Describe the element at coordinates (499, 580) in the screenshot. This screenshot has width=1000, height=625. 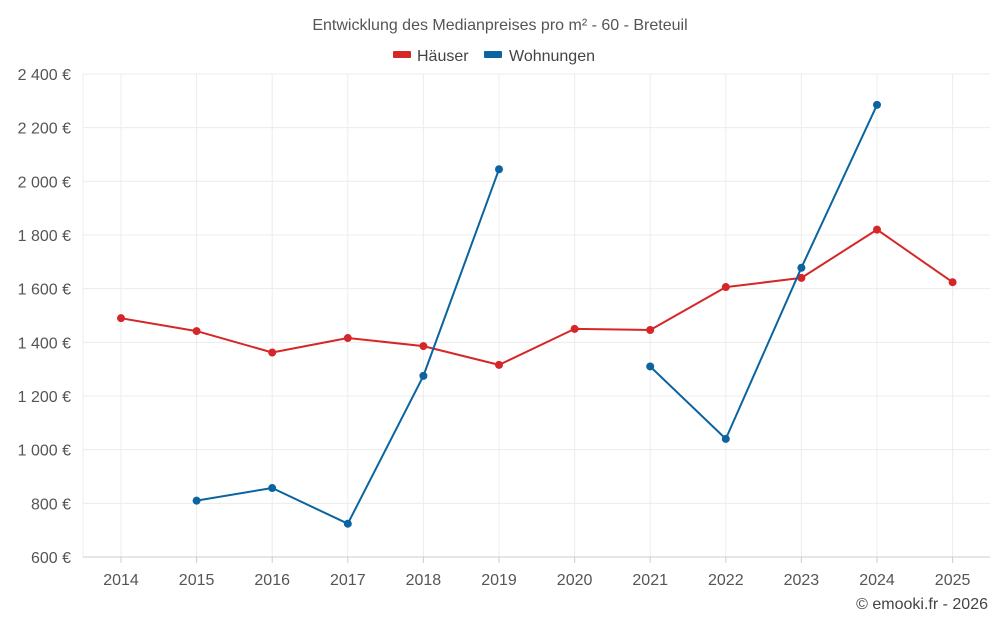
I see `x-tick-label: 2019` at that location.